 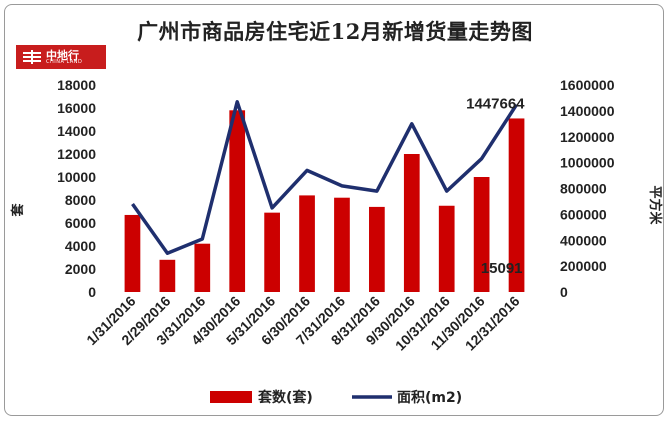 I want to click on left-tick-label: 18000, so click(x=76, y=85).